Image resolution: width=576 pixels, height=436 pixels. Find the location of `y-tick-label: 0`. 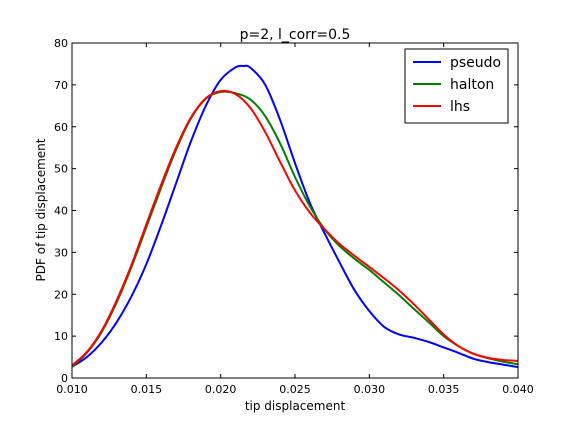

y-tick-label: 0 is located at coordinates (64, 378).